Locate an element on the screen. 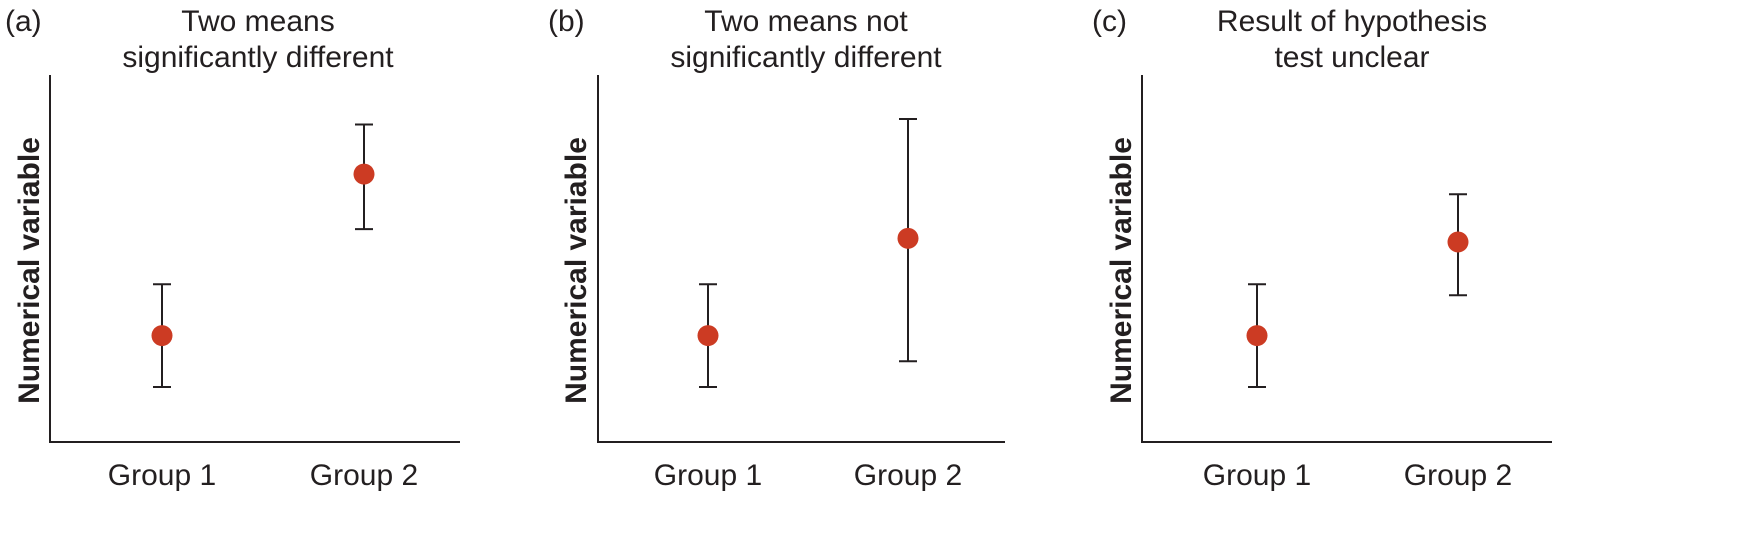 The height and width of the screenshot is (546, 1743). panel-label: (b) is located at coordinates (566, 21).